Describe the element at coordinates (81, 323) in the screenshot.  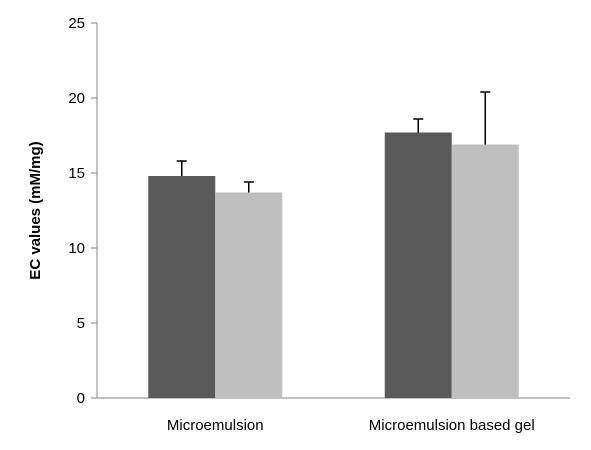
I see `y-tick-label: 5` at that location.